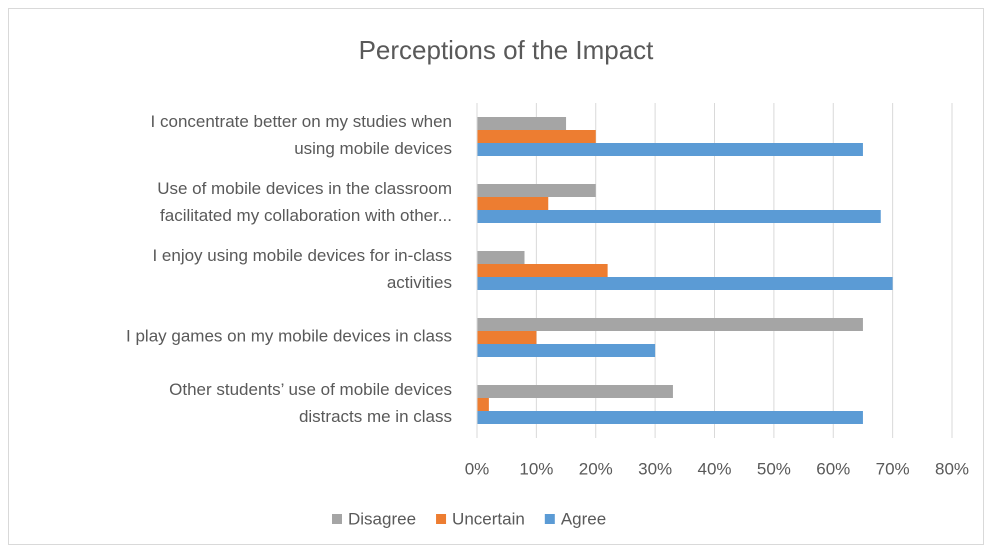  What do you see at coordinates (536, 468) in the screenshot?
I see `x-tick-label: 10%` at bounding box center [536, 468].